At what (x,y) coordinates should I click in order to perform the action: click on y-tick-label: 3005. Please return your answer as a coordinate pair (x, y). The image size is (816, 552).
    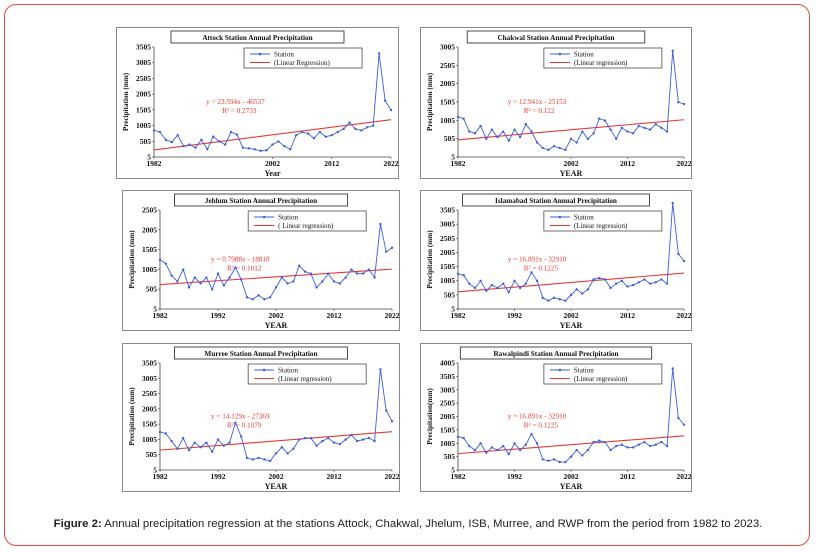
    Looking at the image, I should click on (447, 224).